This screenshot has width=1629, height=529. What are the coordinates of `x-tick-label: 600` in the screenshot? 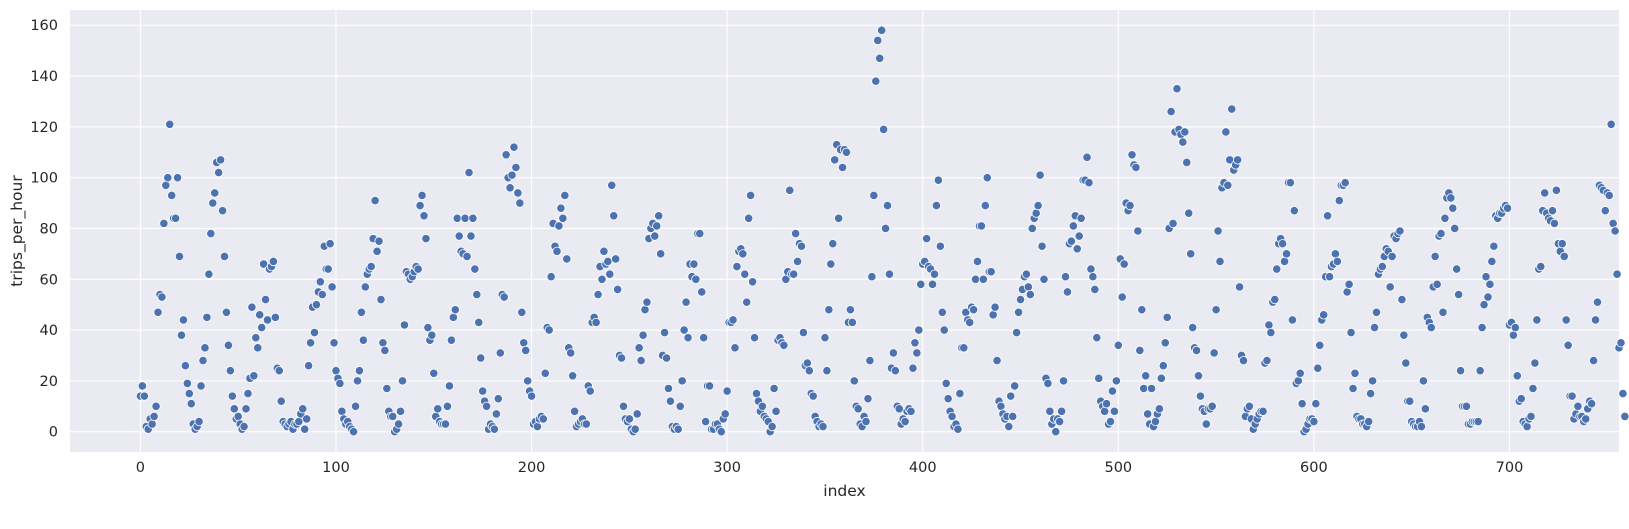 It's located at (1314, 468).